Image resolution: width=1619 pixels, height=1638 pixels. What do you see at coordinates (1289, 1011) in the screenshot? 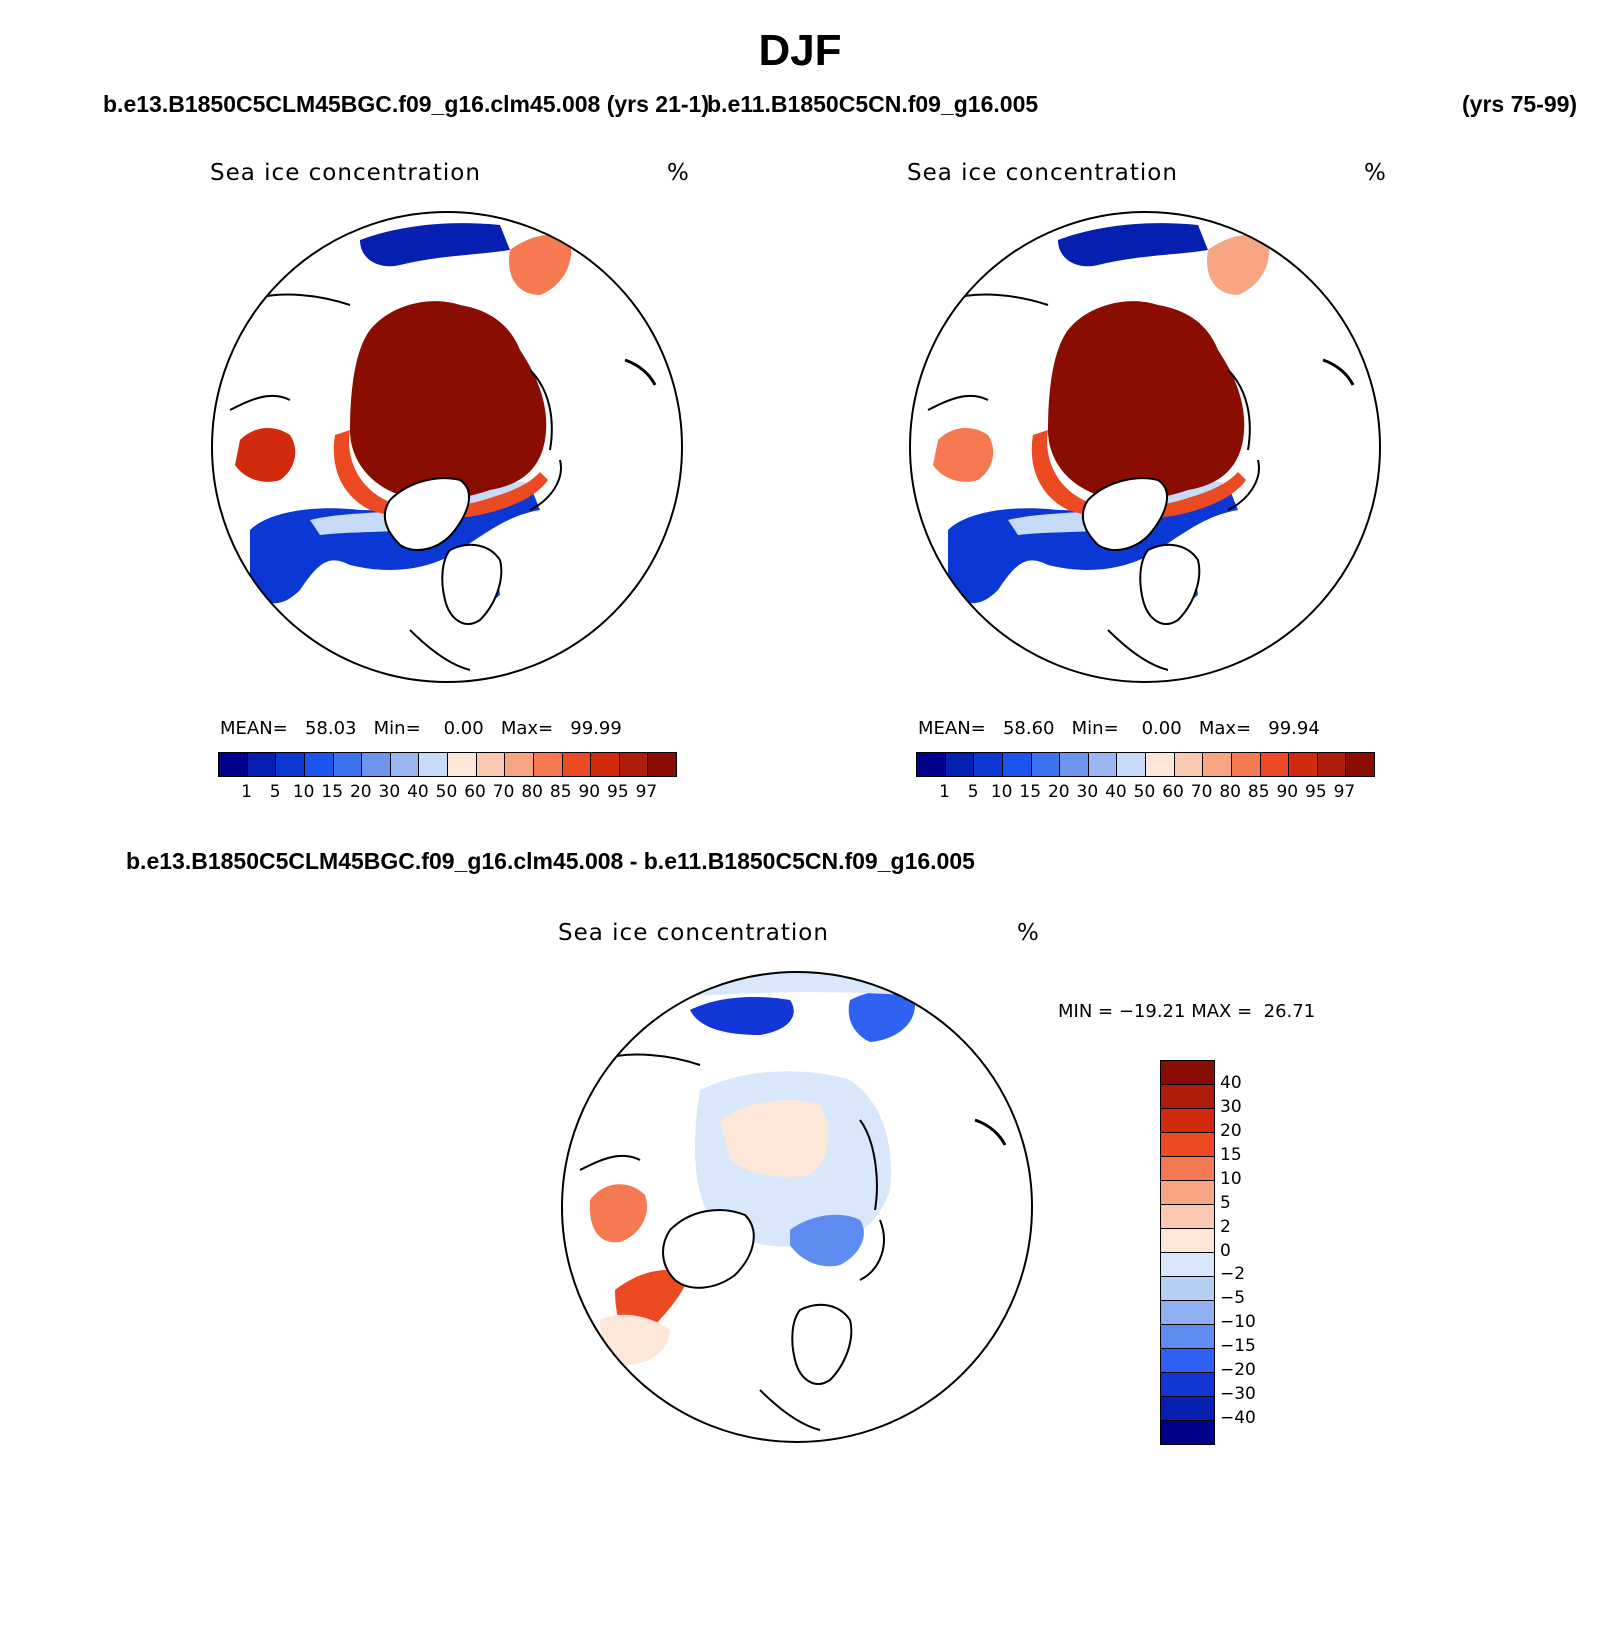
I see `panel3-max-value: 26.71` at bounding box center [1289, 1011].